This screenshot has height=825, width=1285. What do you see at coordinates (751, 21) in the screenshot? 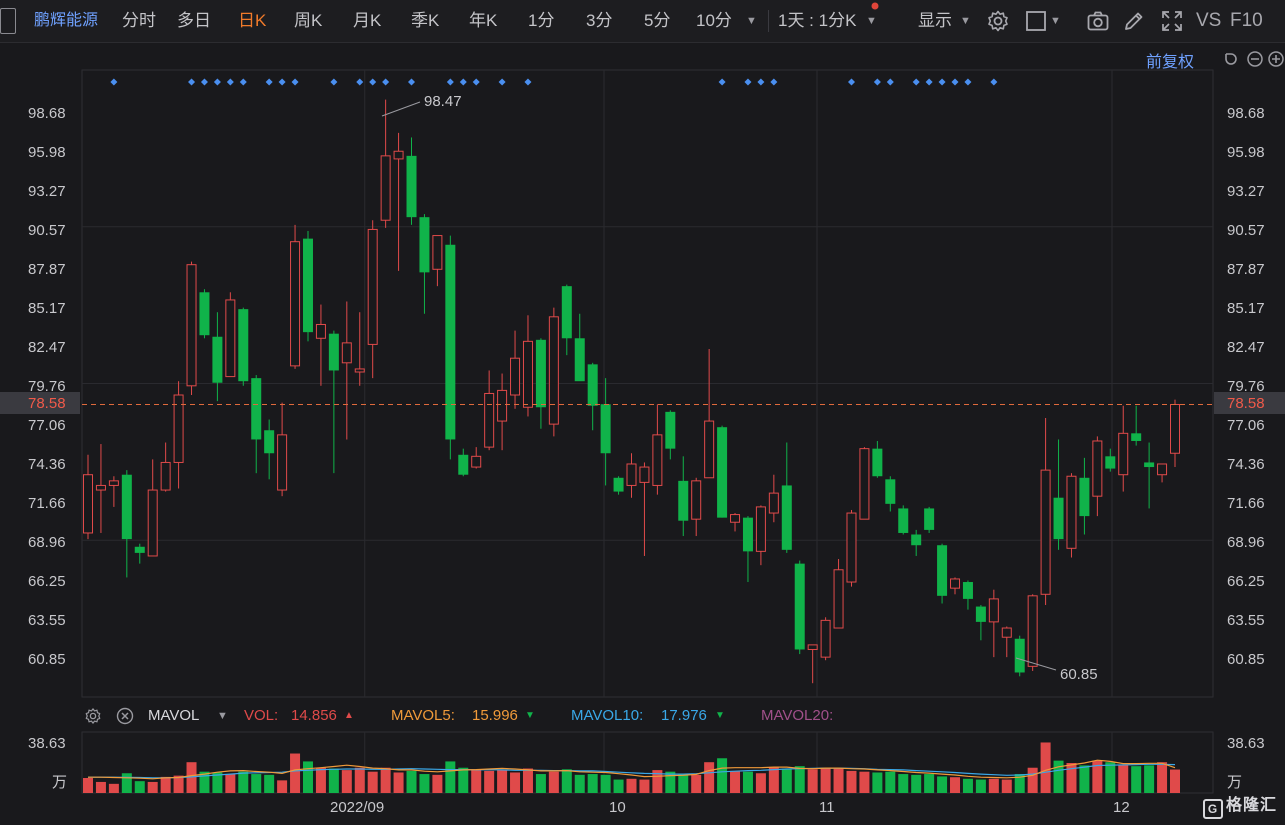
I see `chevron-down-icon: ▼` at bounding box center [751, 21].